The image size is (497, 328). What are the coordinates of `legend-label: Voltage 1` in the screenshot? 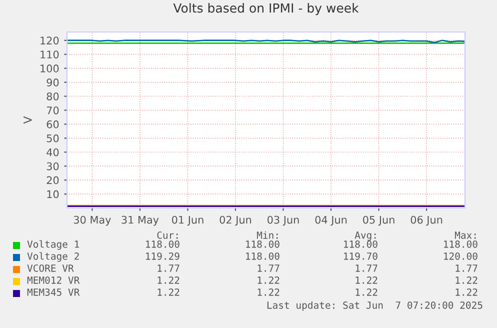 It's located at (53, 245).